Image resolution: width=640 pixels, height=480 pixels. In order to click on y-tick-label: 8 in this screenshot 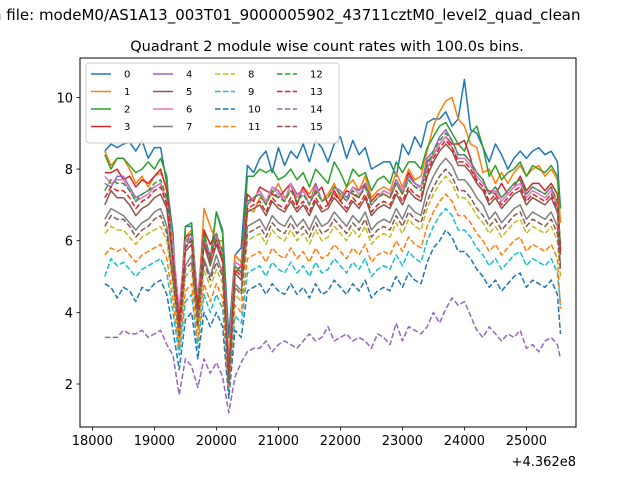, I will do `click(69, 170)`.